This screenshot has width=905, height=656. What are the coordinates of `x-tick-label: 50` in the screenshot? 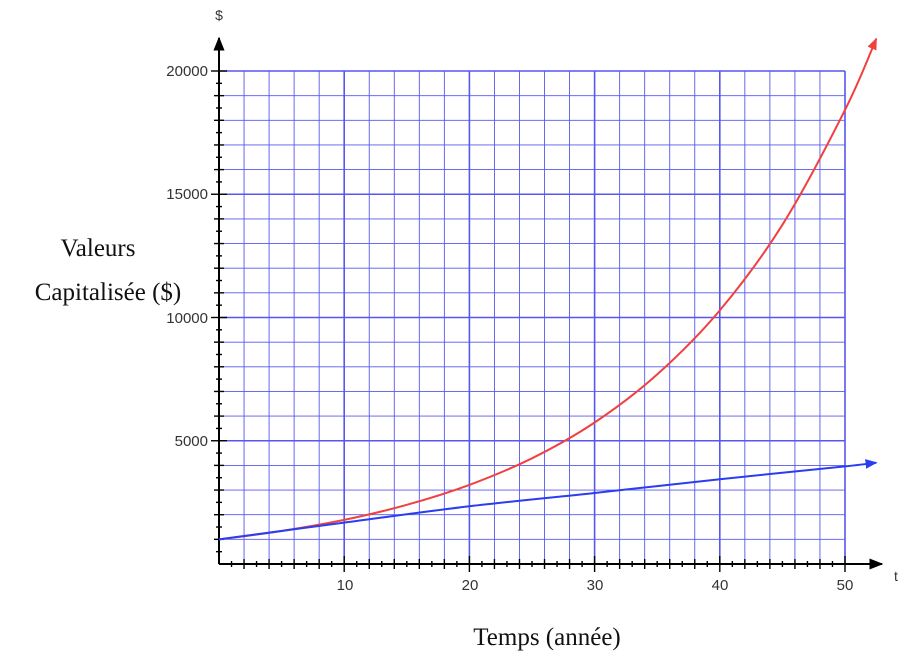 It's located at (845, 585).